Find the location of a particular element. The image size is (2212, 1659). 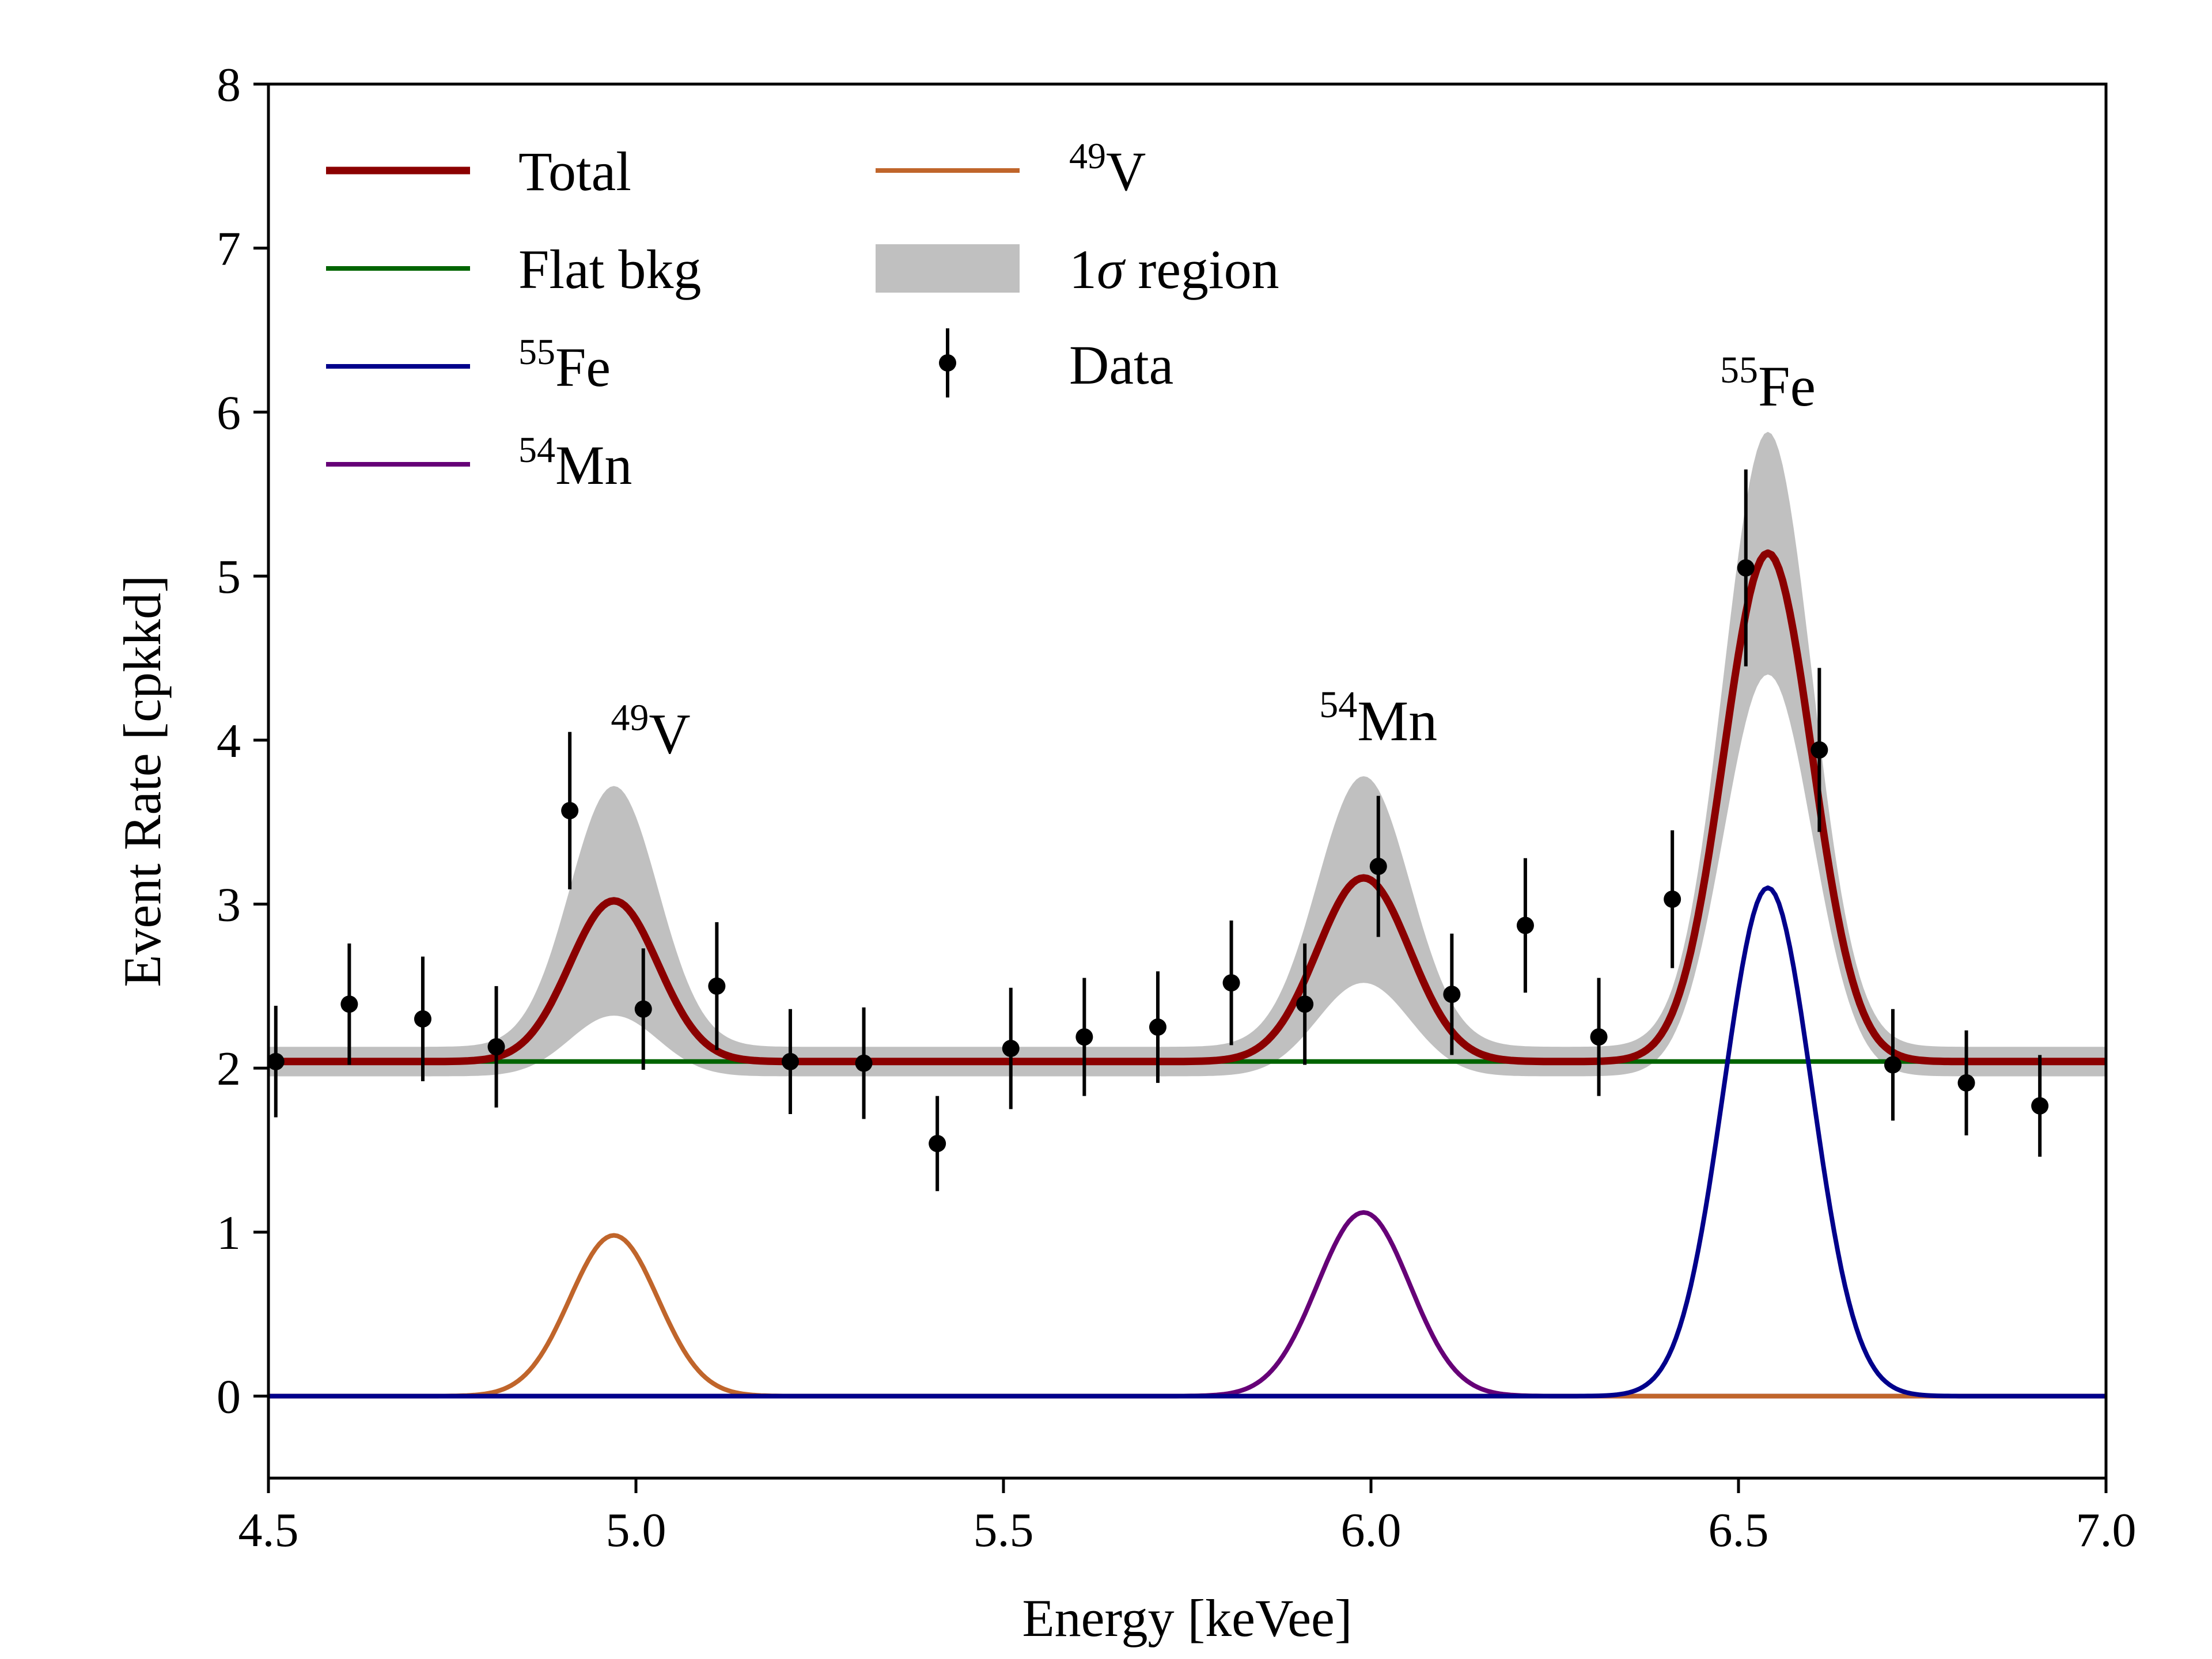

label-text: Total is located at coordinates (574, 171).